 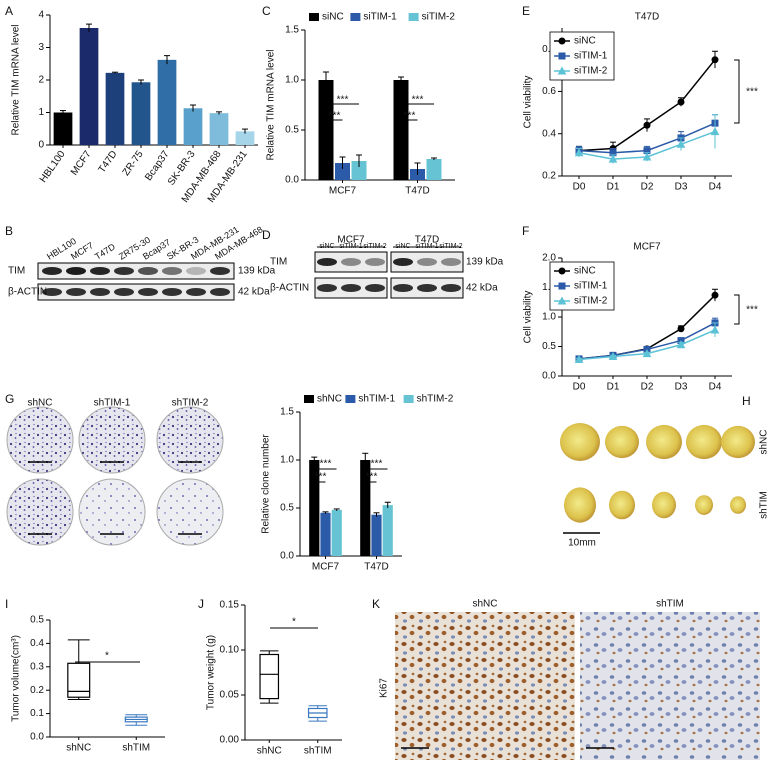 I want to click on legend-label: siTIM-1, so click(x=591, y=56).